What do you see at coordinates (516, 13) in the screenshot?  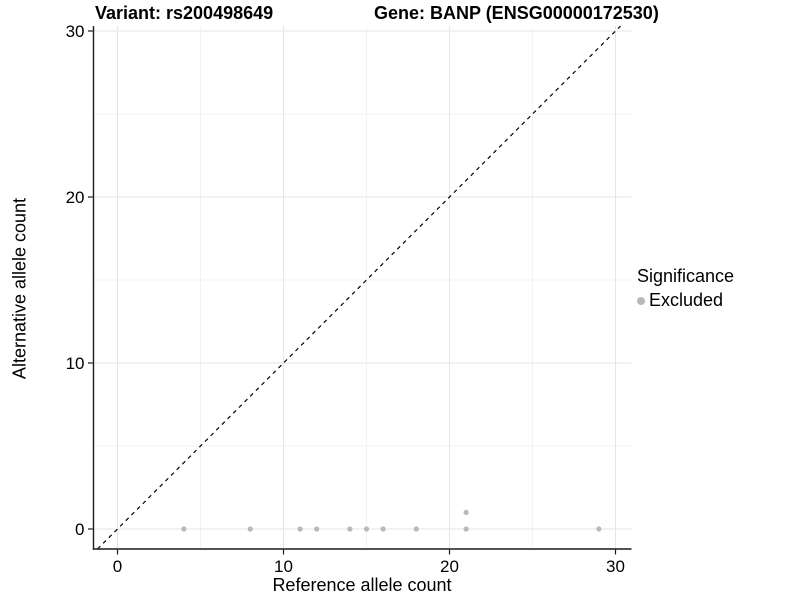 I see `plot-title-gene: Gene: BANP (ENSG00000172530)` at bounding box center [516, 13].